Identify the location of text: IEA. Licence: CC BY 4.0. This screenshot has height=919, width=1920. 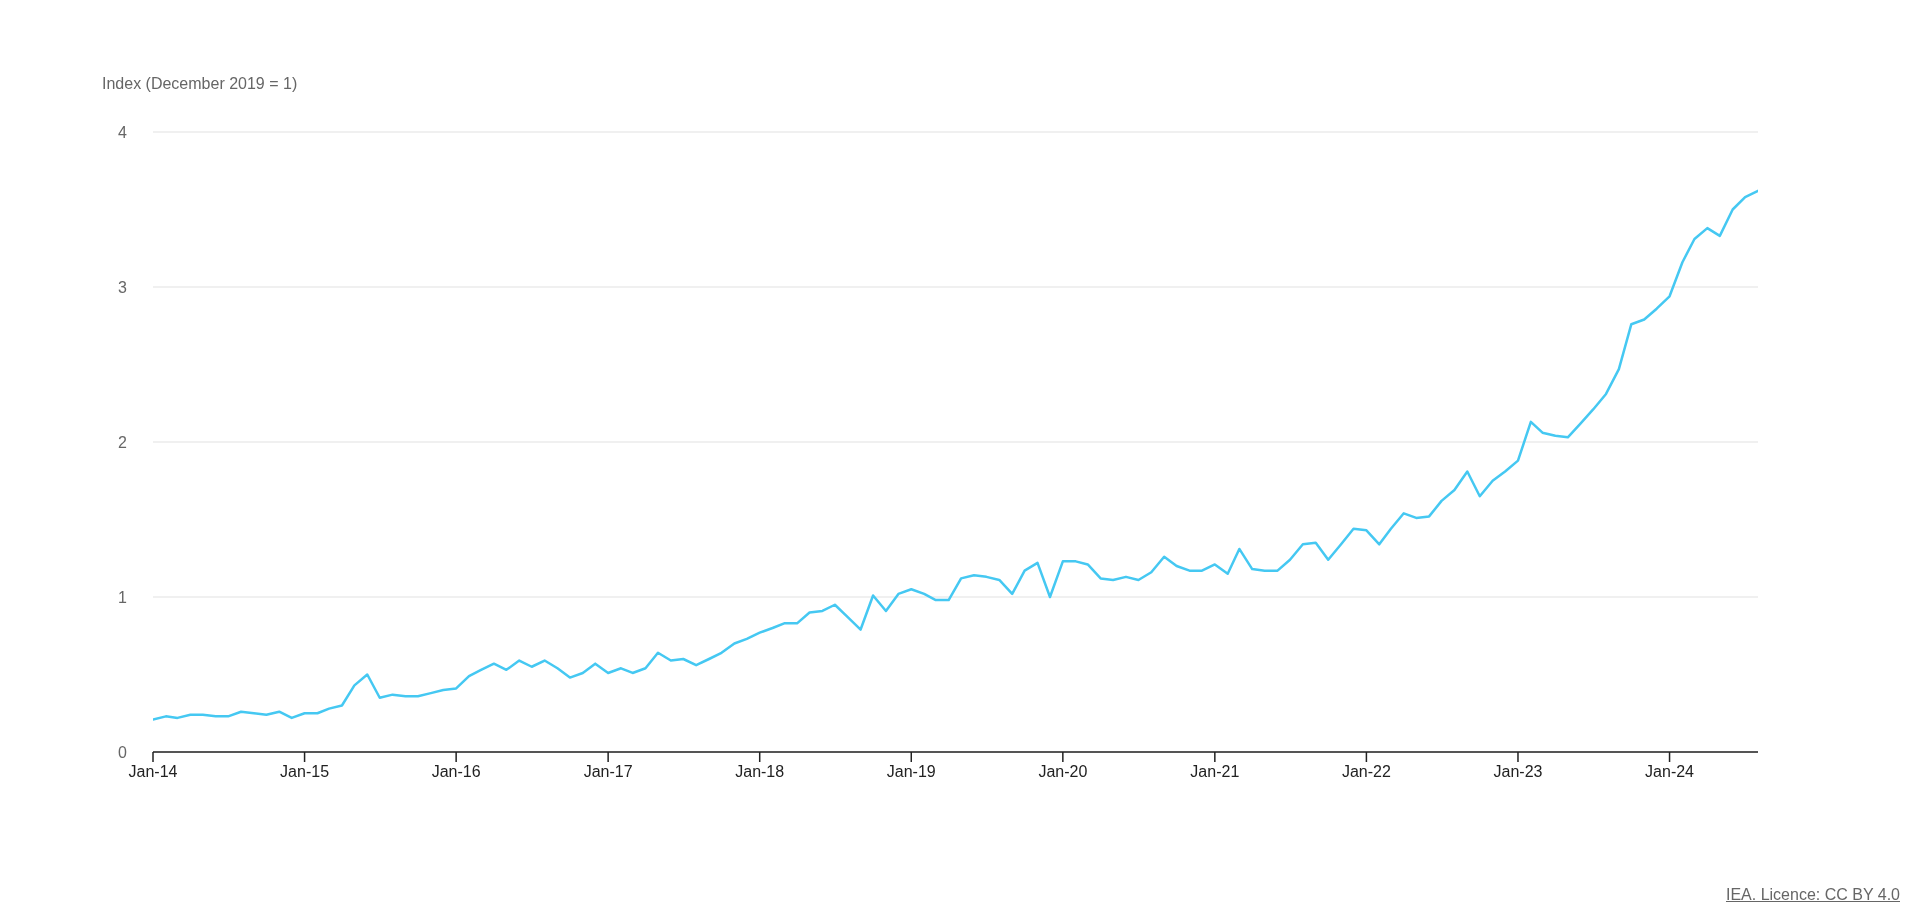
(1812, 895).